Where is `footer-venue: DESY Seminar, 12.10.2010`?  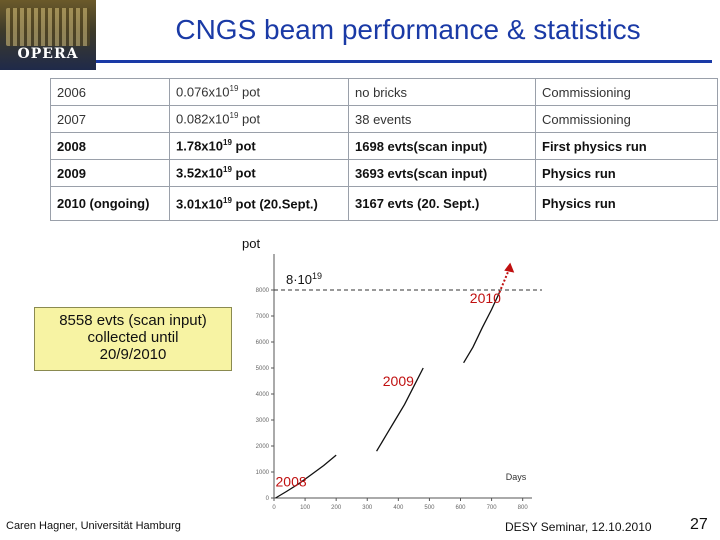
footer-venue: DESY Seminar, 12.10.2010 is located at coordinates (578, 527).